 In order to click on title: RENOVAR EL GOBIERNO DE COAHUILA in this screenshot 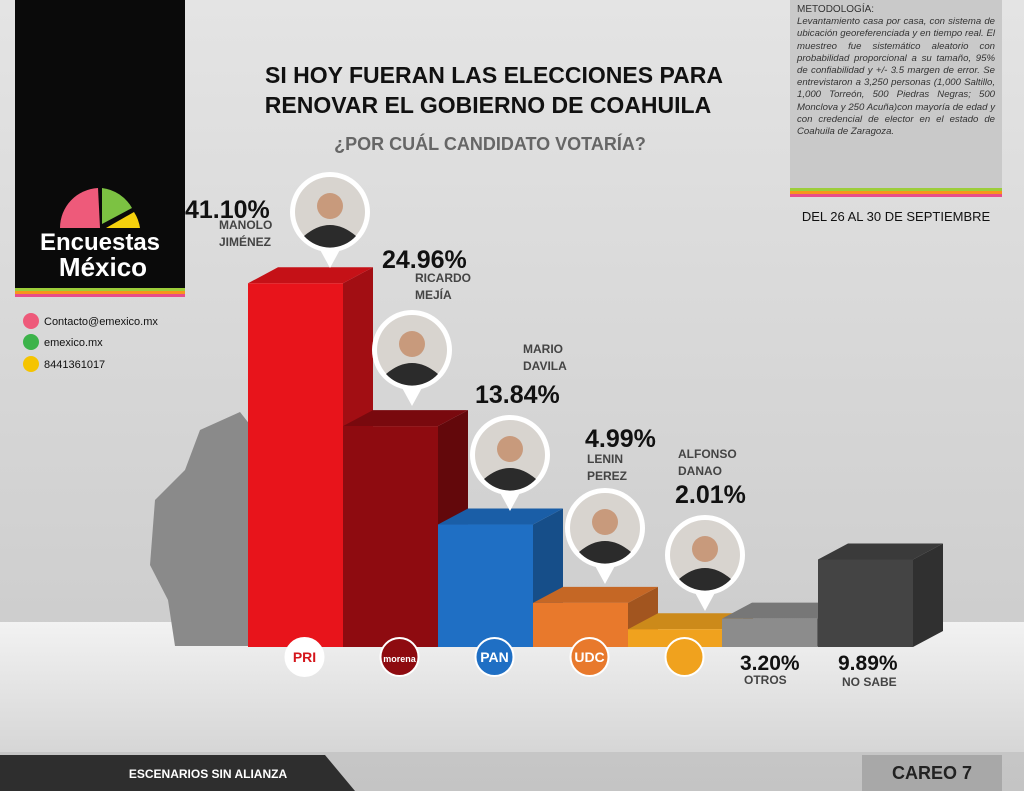, I will do `click(488, 105)`.